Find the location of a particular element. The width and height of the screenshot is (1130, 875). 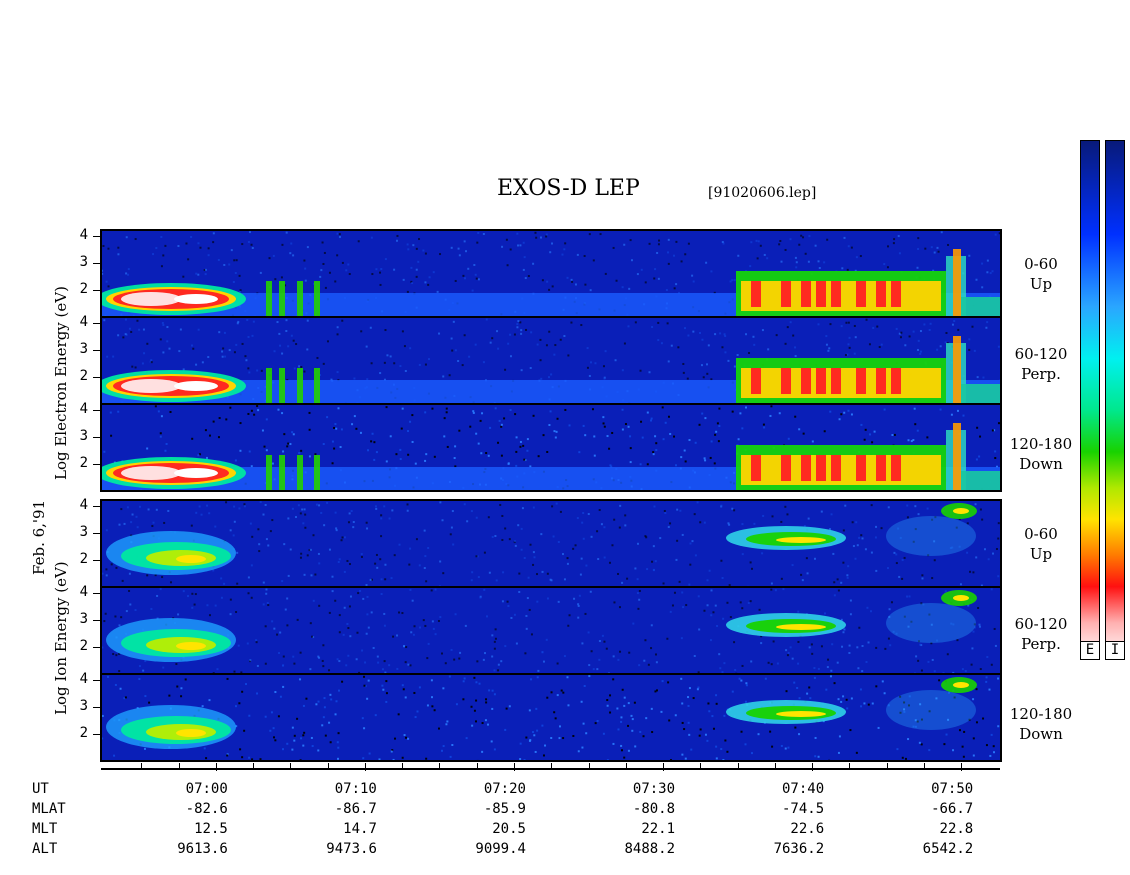

x-row-value-ut: 07:20 is located at coordinates (504, 789).